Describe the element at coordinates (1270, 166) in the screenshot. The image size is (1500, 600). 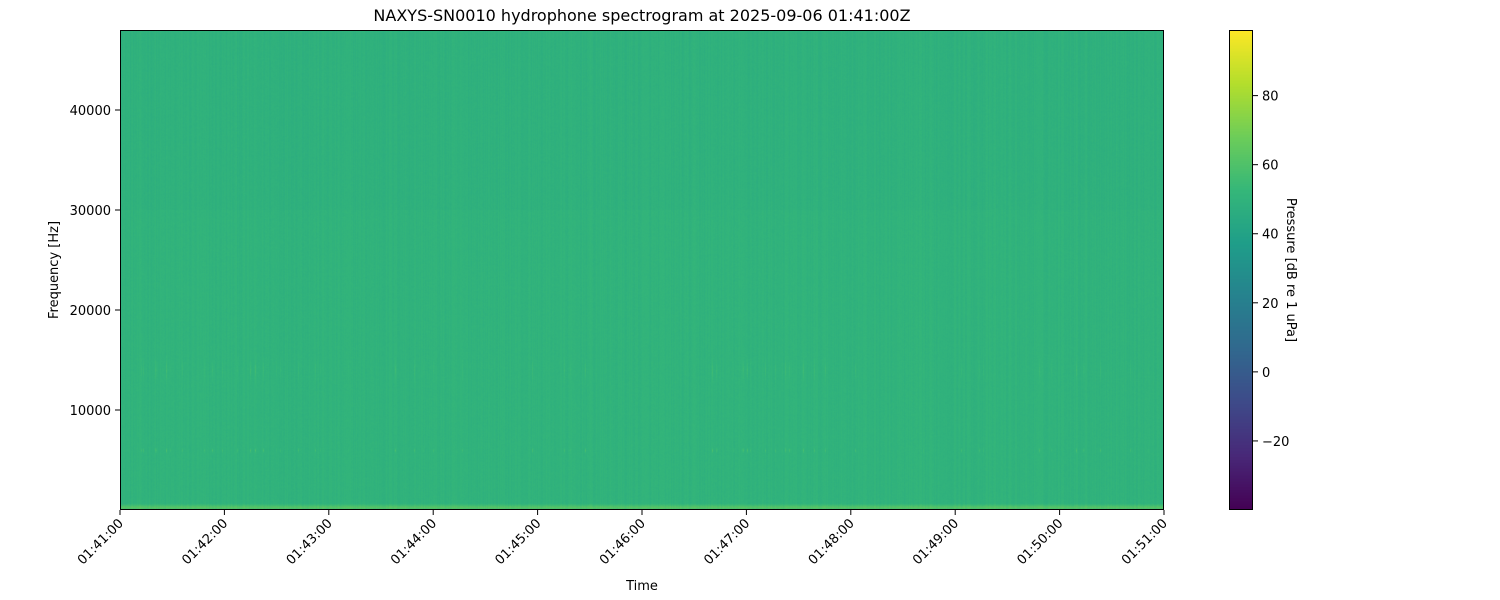
I see `colorbar-tick-label: 60` at that location.